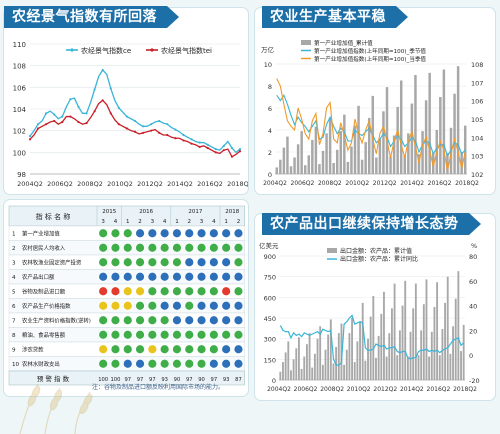  Describe the element at coordinates (152, 50) in the screenshot. I see `legend-marker` at that location.